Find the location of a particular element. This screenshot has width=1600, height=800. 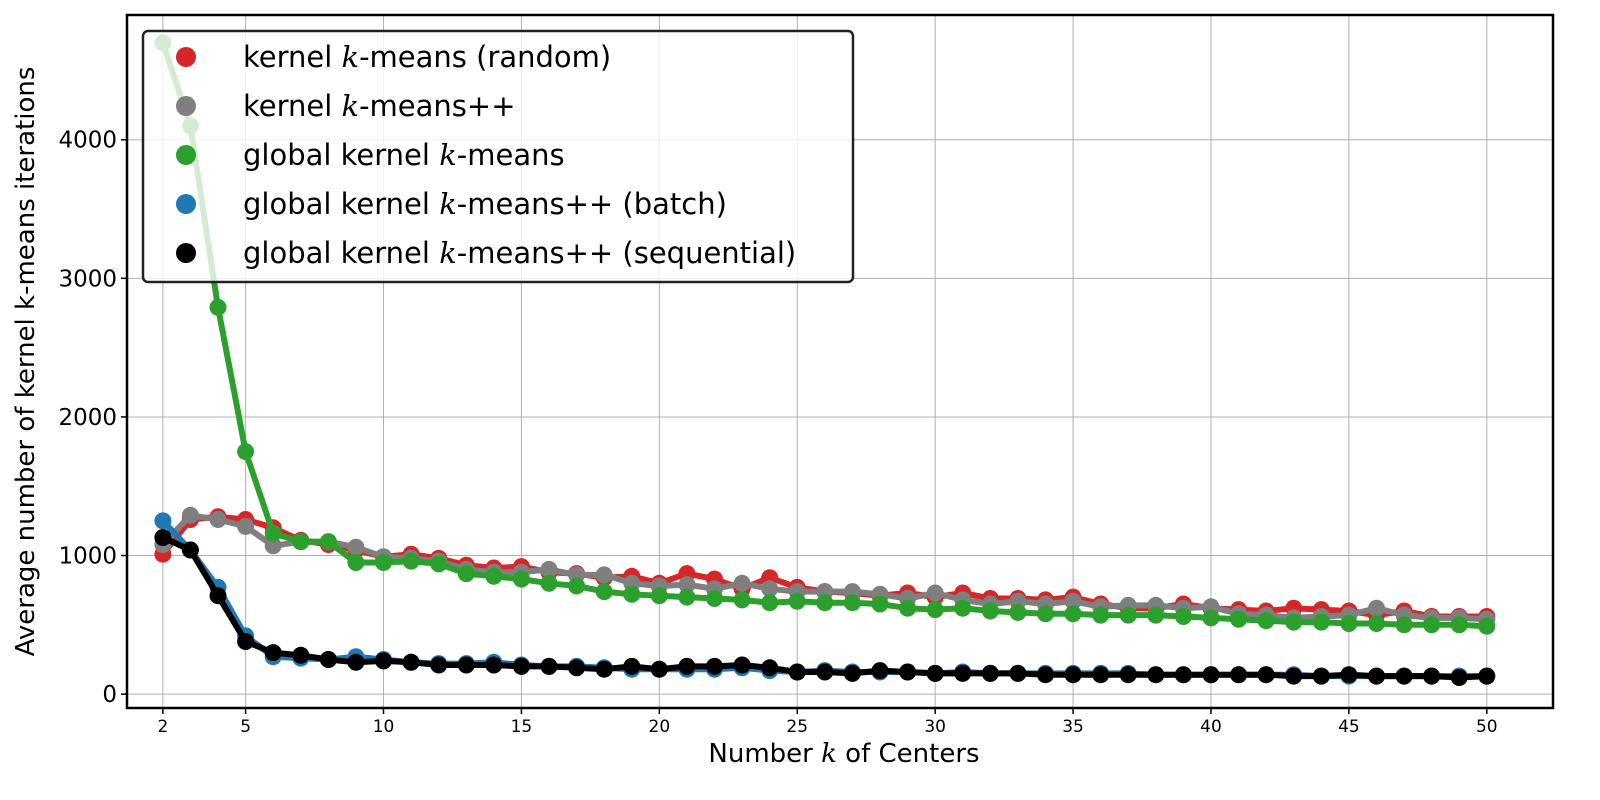

x-tick-label: 2 is located at coordinates (162, 727).